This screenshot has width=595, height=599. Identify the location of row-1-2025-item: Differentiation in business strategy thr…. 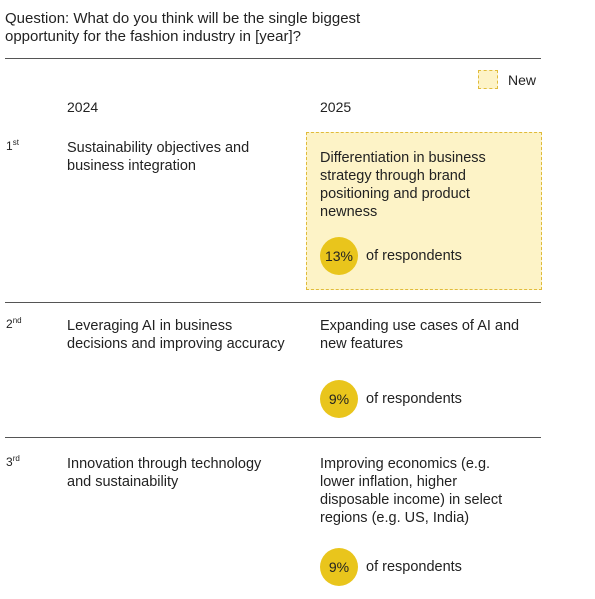
(403, 185).